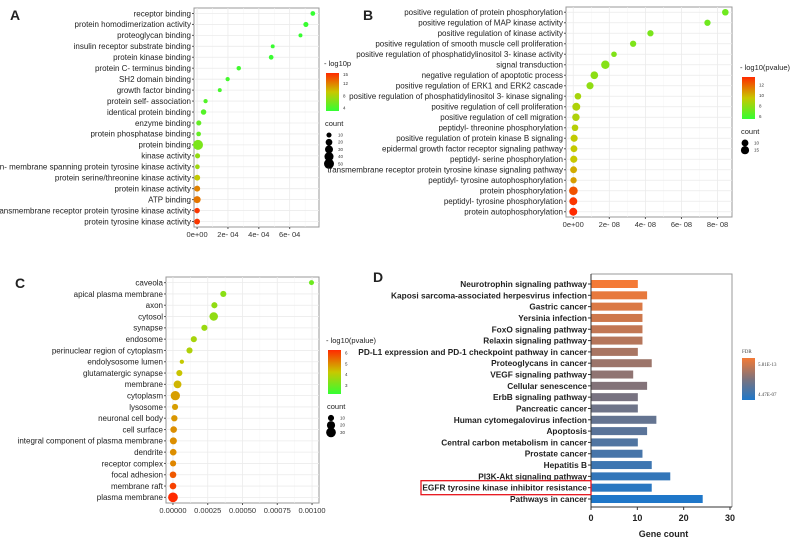 The height and width of the screenshot is (541, 795). Describe the element at coordinates (767, 365) in the screenshot. I see `fdr-legend-high: 5.81E-13` at that location.